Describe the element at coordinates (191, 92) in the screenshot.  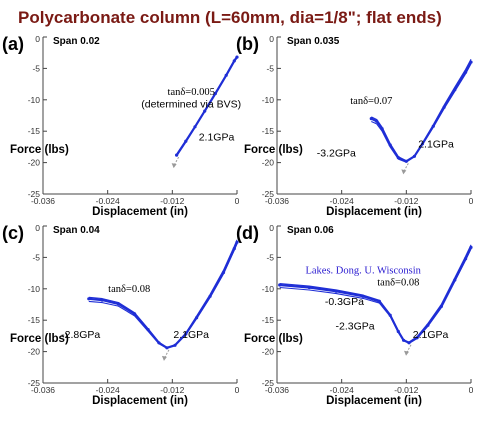
I see `annotation: tanδ=0.005` at that location.